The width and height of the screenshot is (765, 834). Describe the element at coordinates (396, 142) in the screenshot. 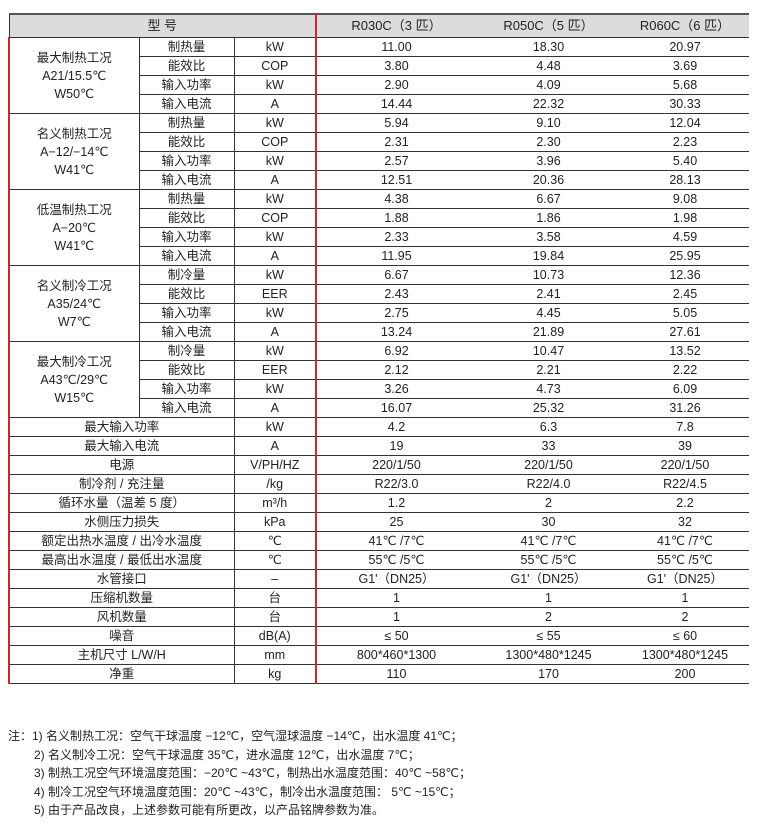

I see `value-cell: 2.31` at that location.